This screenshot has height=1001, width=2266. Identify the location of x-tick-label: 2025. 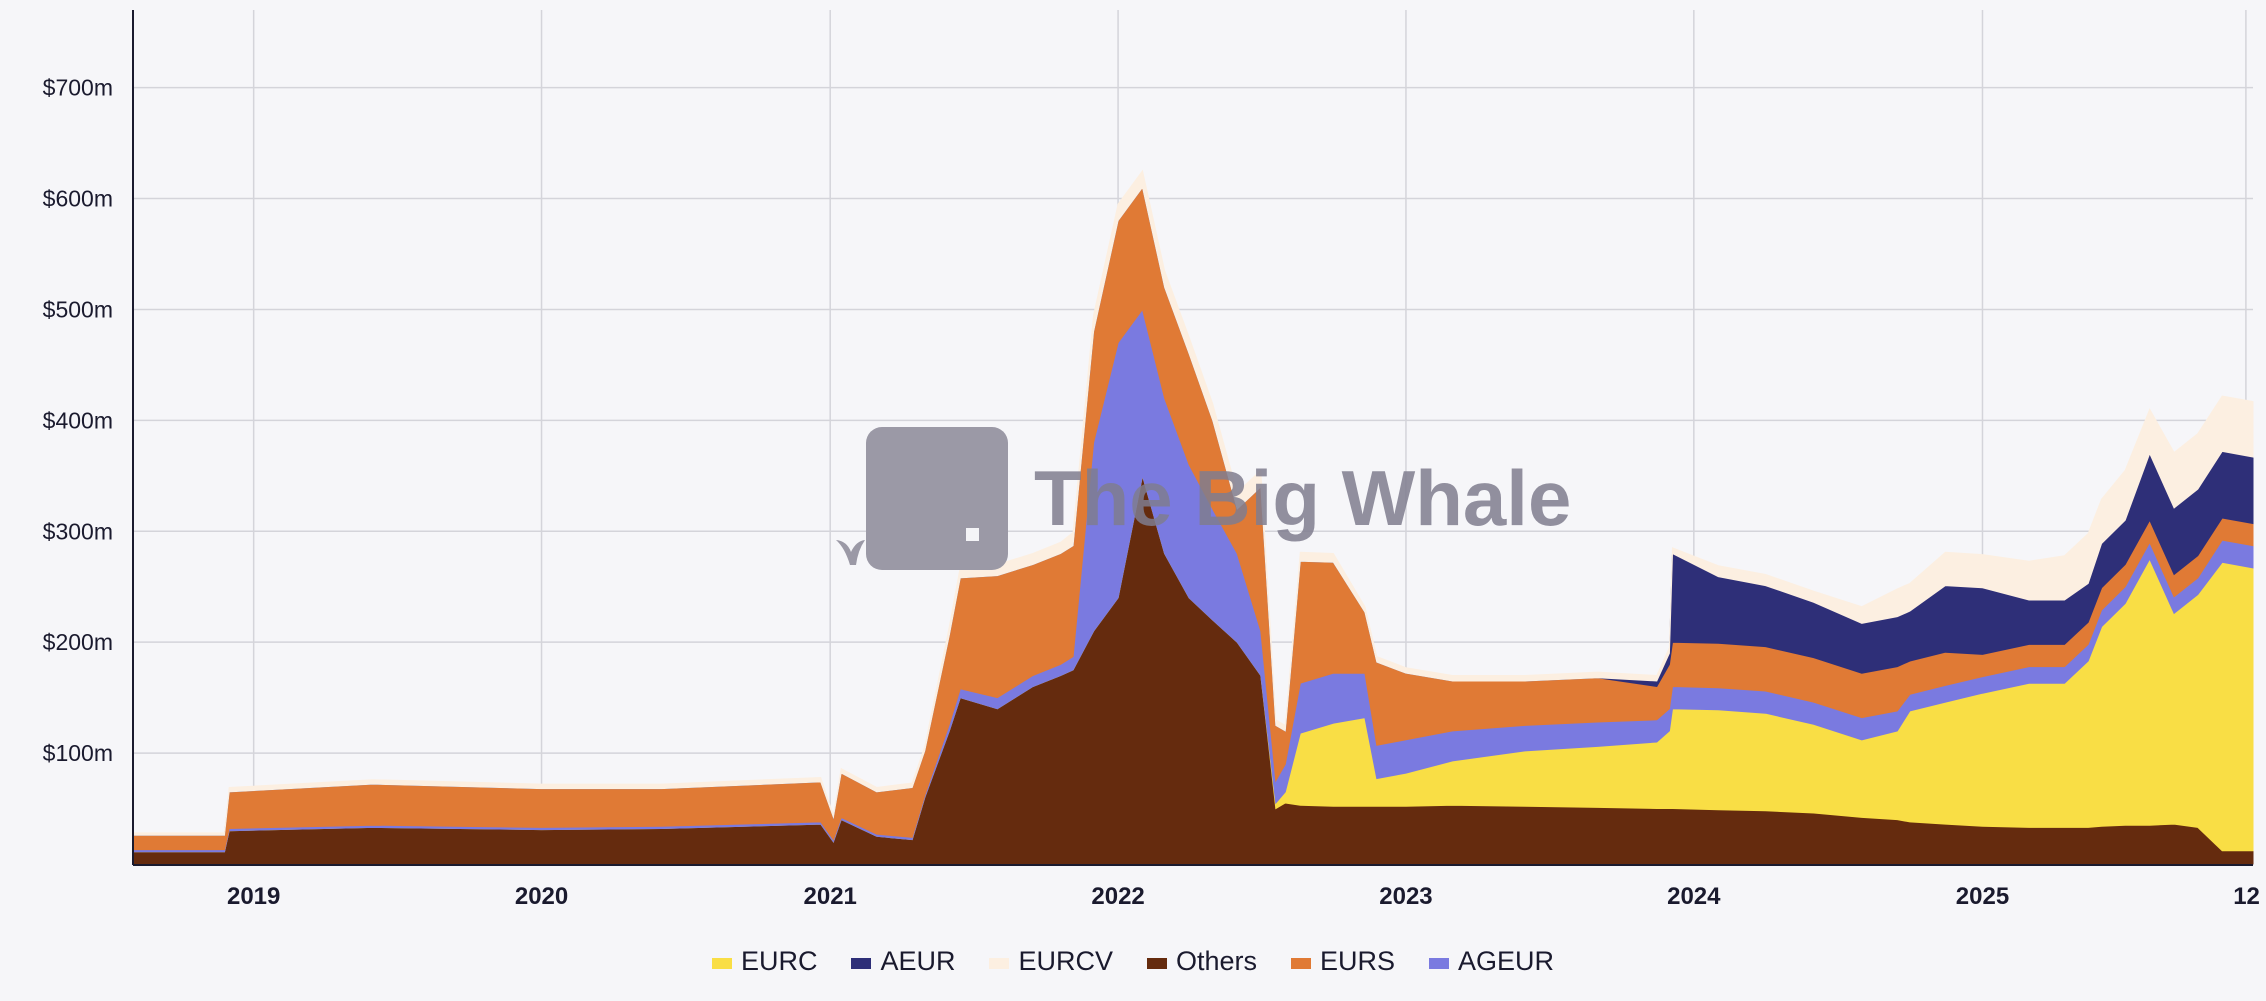
(1982, 896).